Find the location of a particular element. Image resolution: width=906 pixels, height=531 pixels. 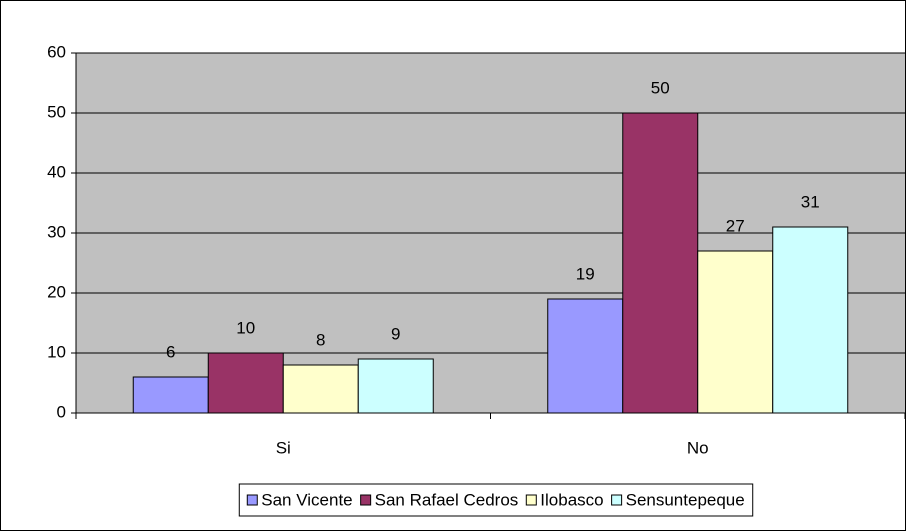

y-tick-label: 50 is located at coordinates (56, 111).